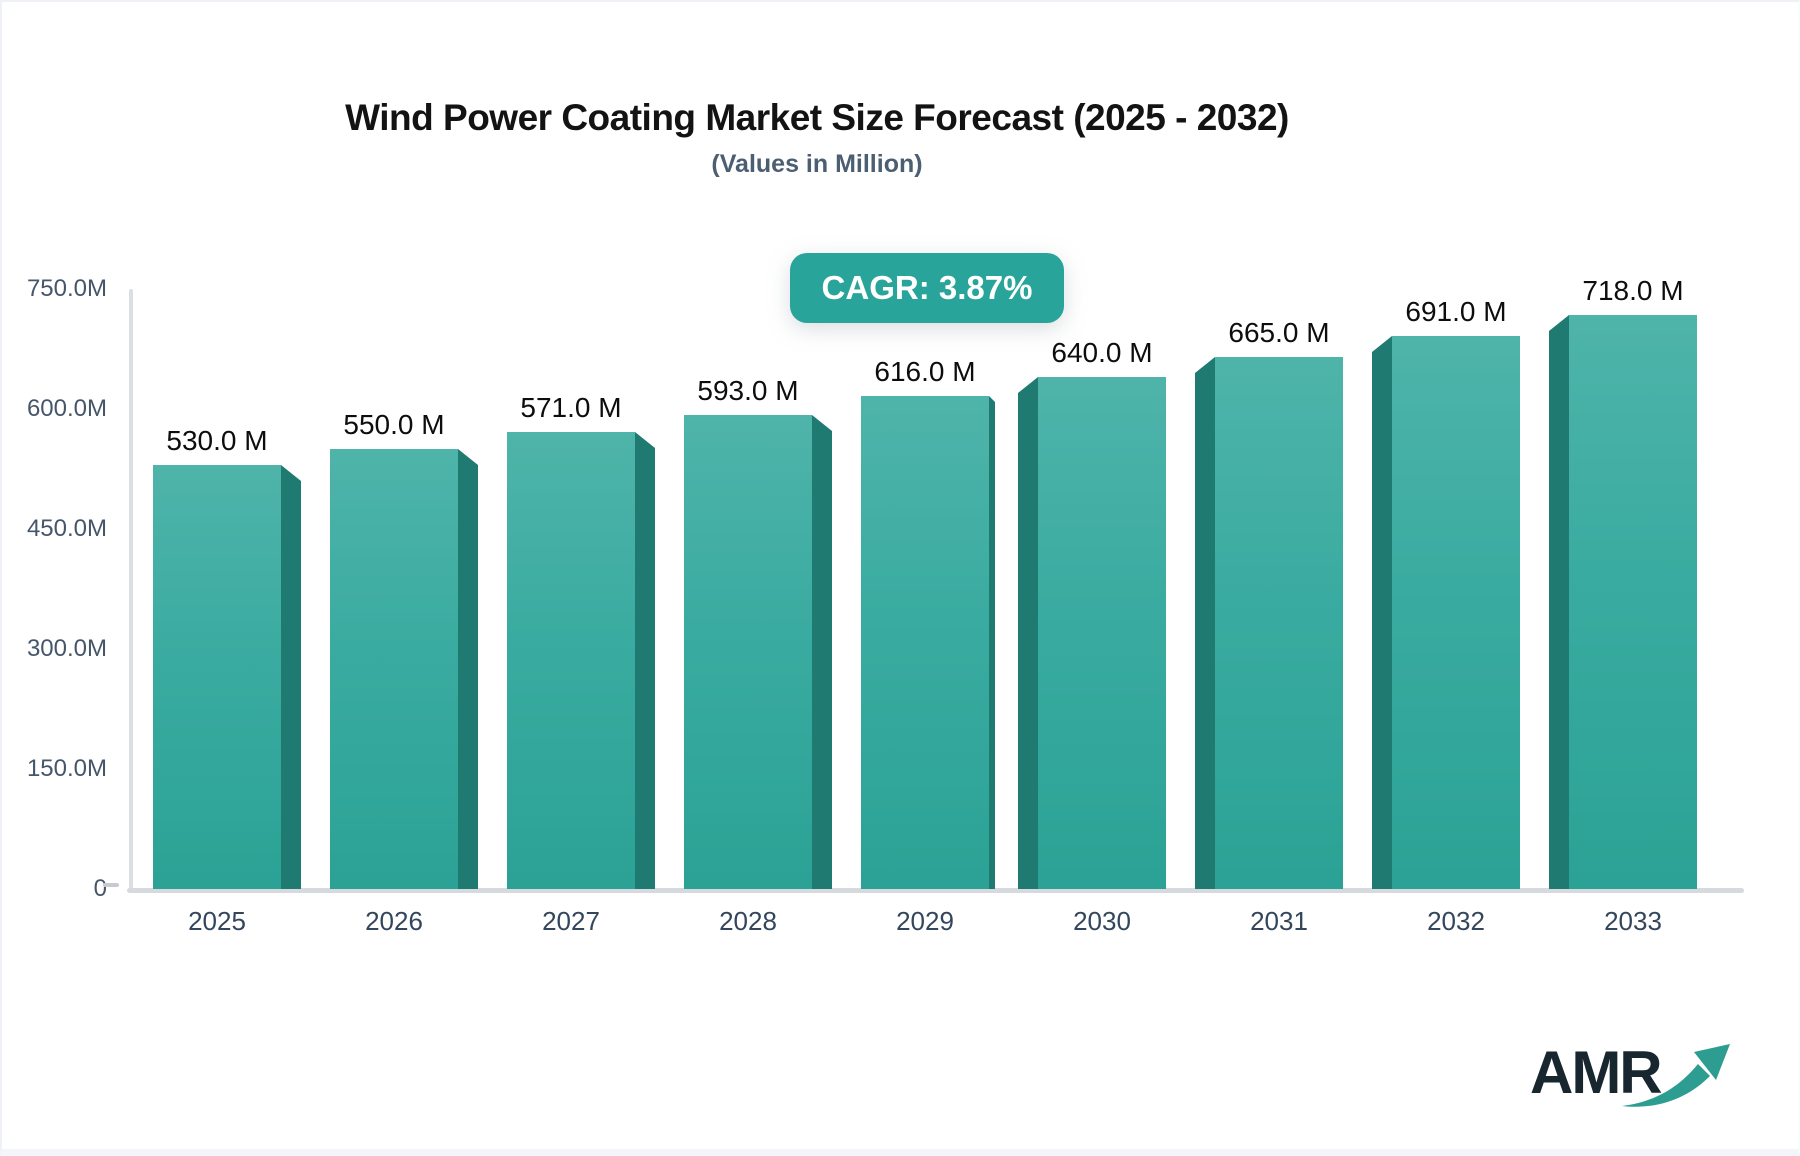 This screenshot has width=1800, height=1156. I want to click on x-axis-line, so click(935, 890).